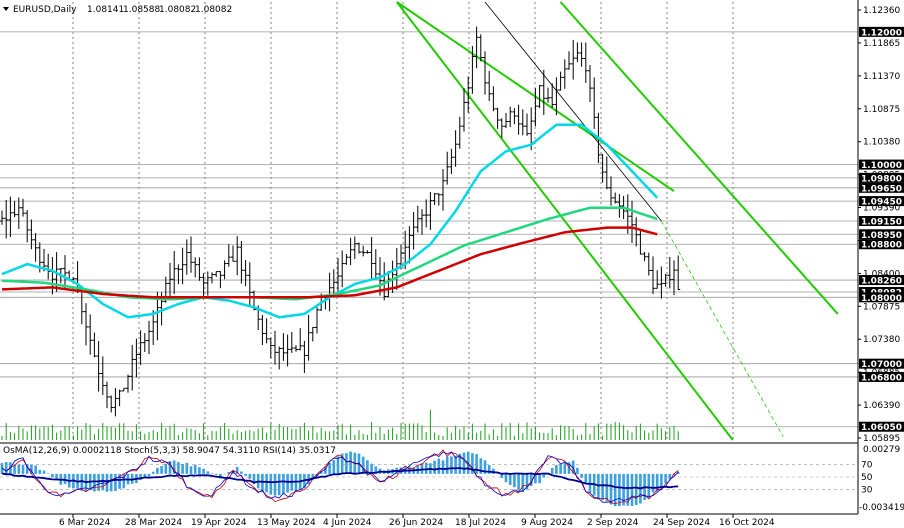  I want to click on time-tick-label: 4 Jun 2024, so click(347, 523).